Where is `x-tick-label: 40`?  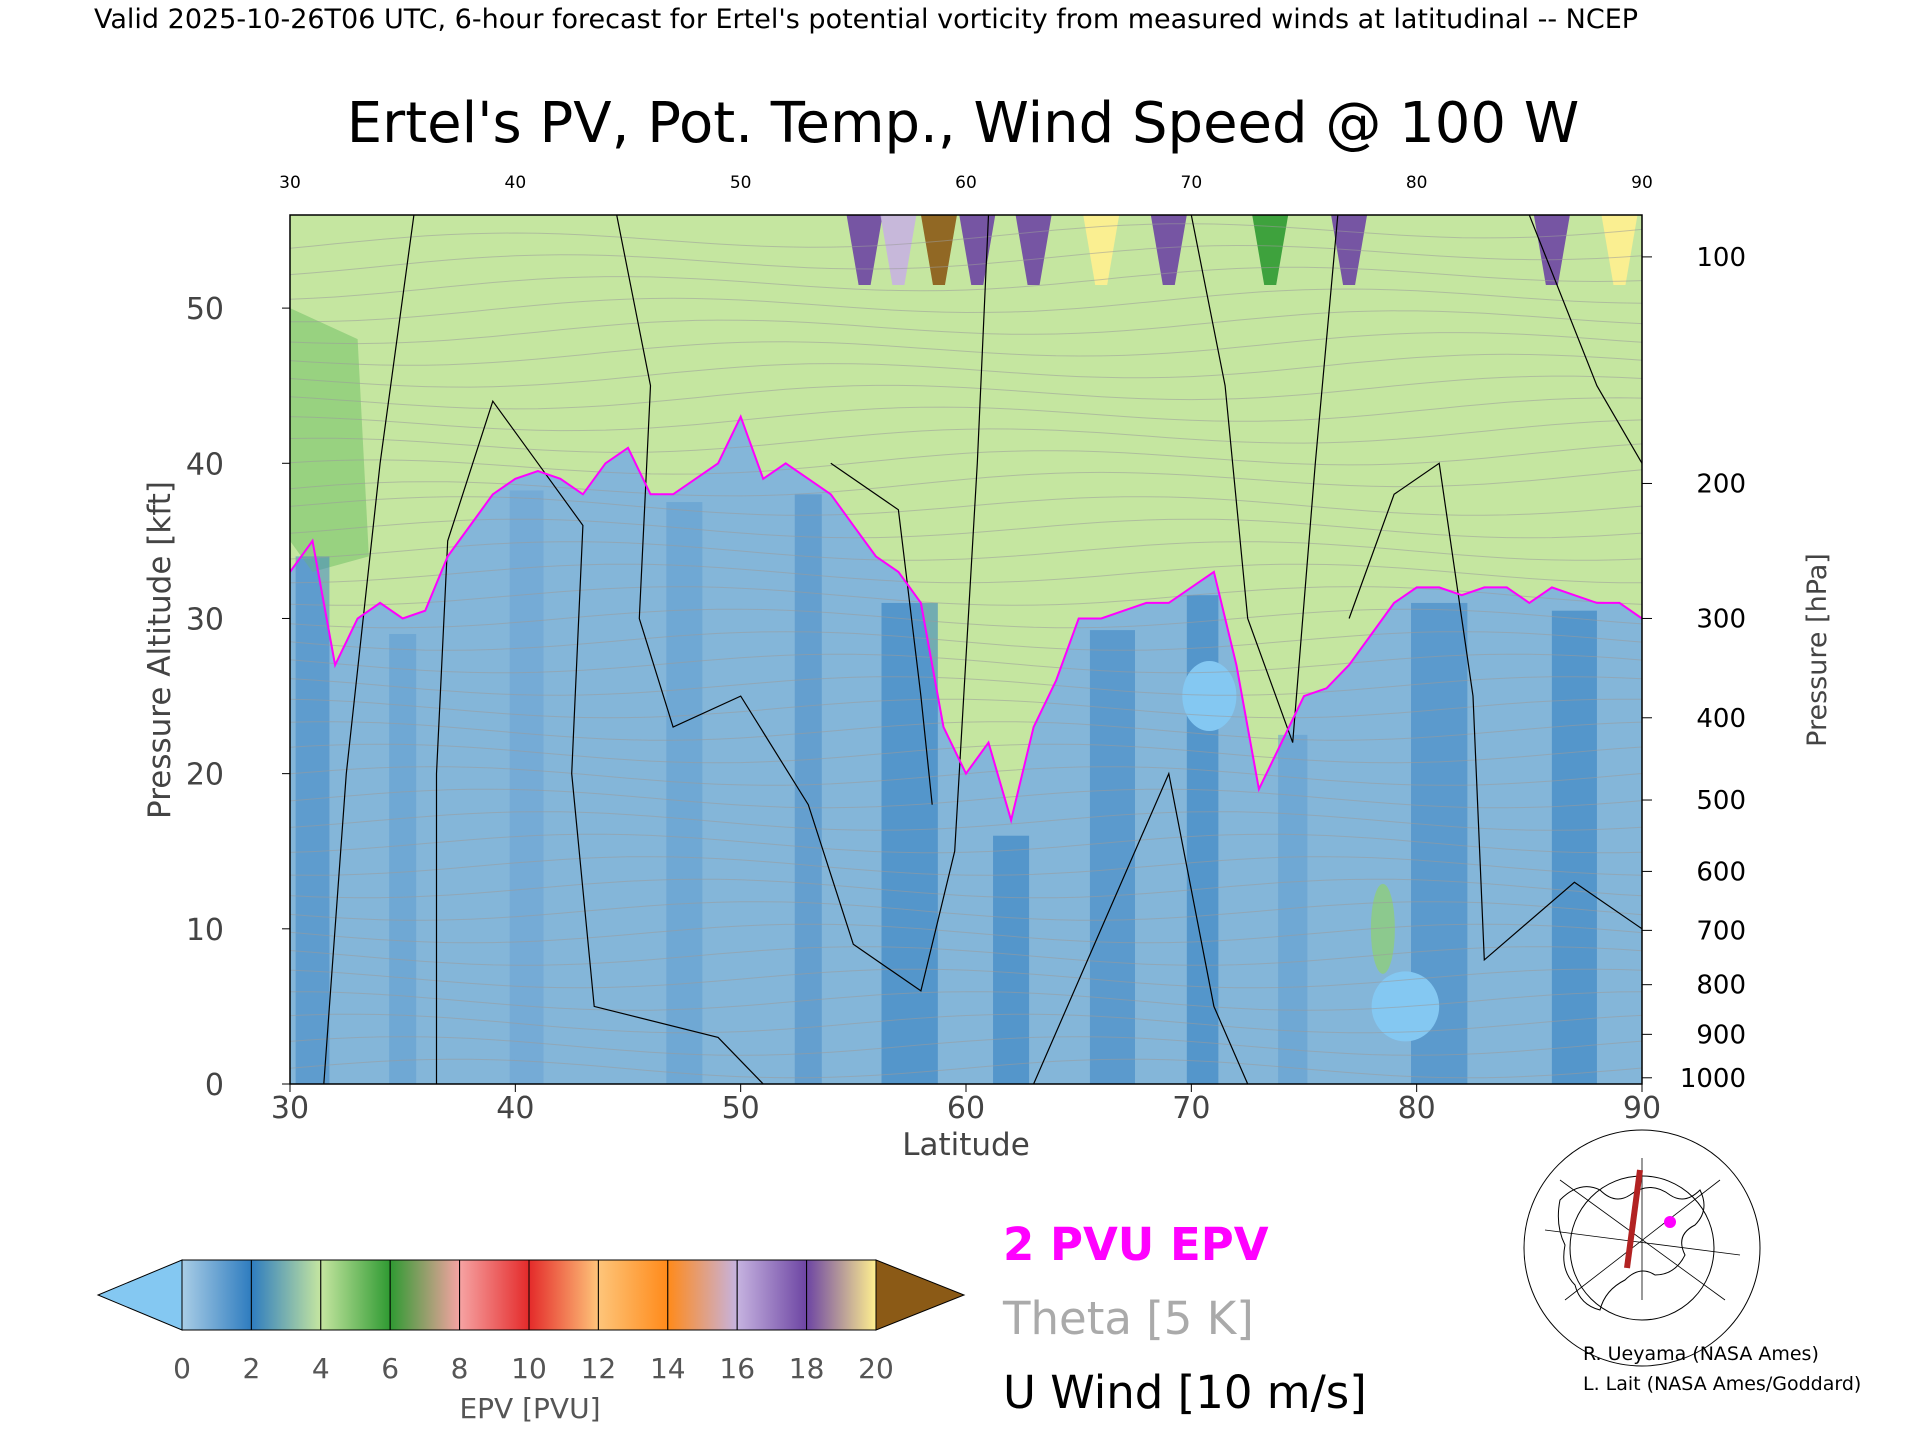
x-tick-label: 40 is located at coordinates (515, 1108).